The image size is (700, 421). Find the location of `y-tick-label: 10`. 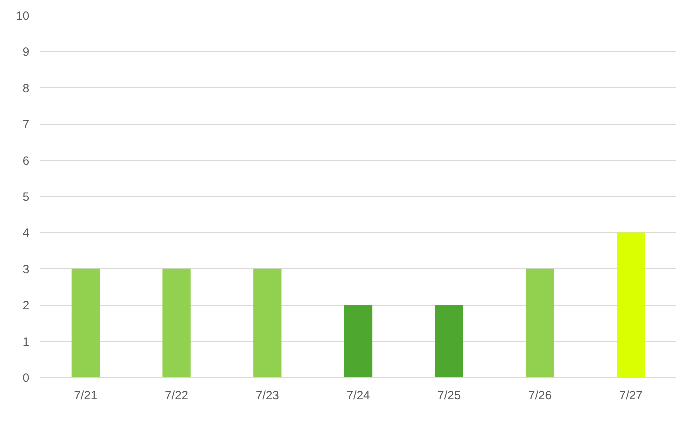

y-tick-label: 10 is located at coordinates (23, 16).